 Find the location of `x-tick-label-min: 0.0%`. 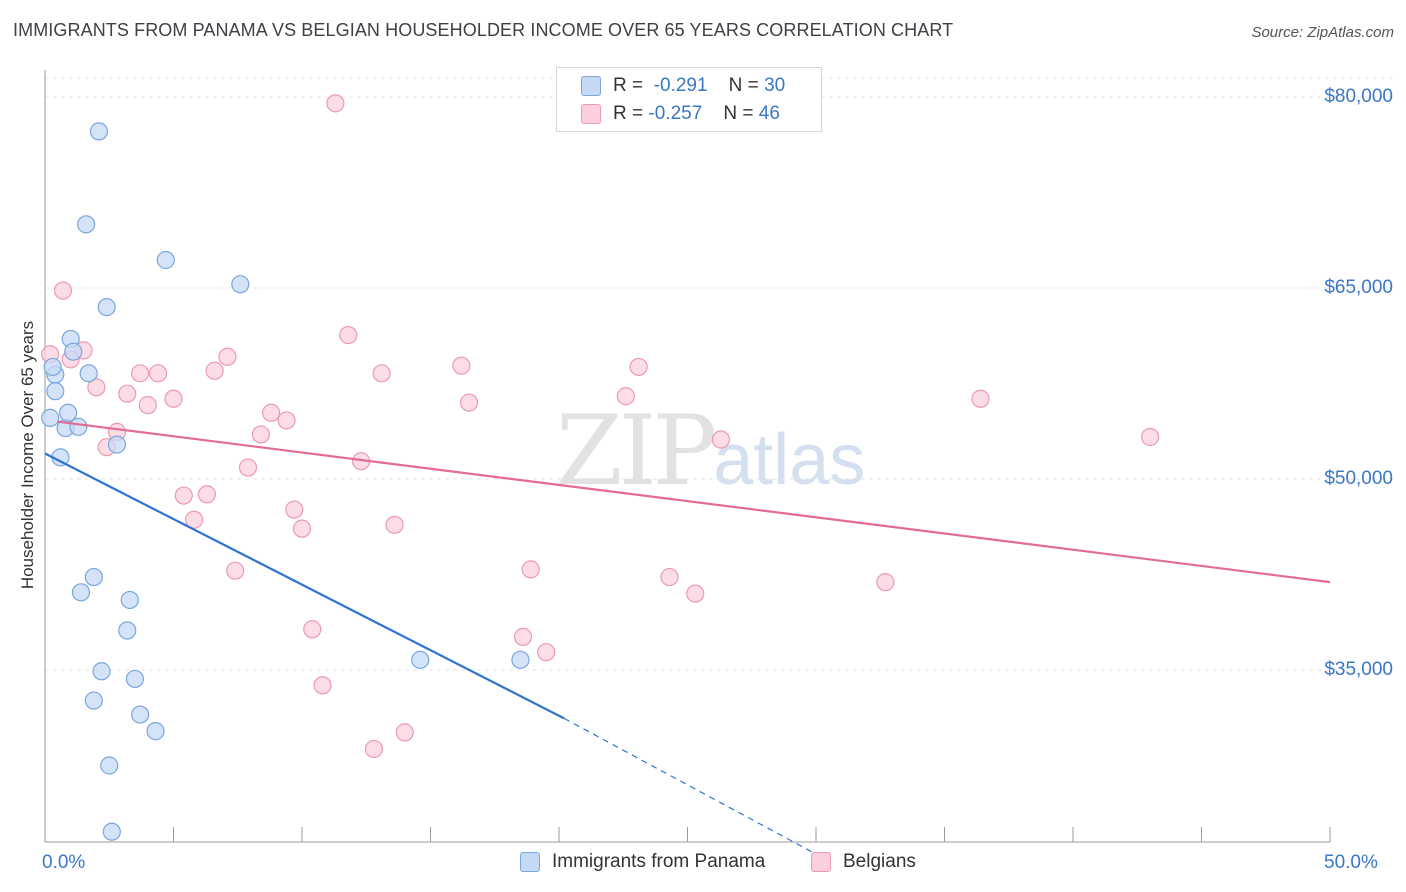

x-tick-label-min: 0.0% is located at coordinates (64, 862).